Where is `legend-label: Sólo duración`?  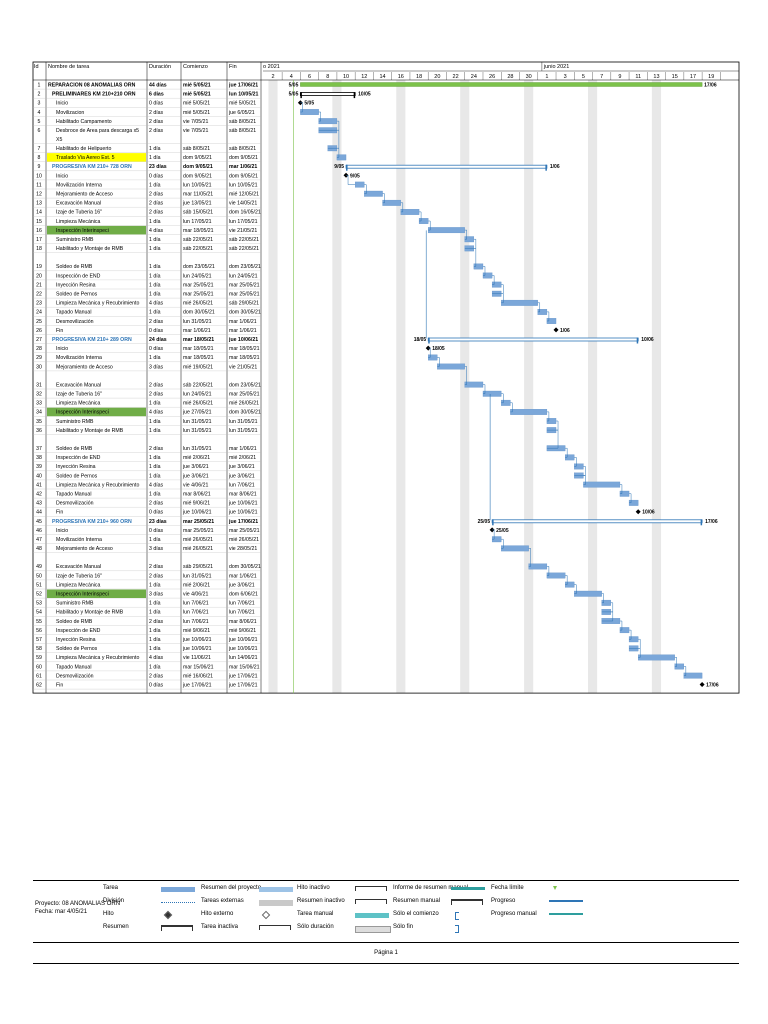
legend-label: Sólo duración is located at coordinates (315, 927).